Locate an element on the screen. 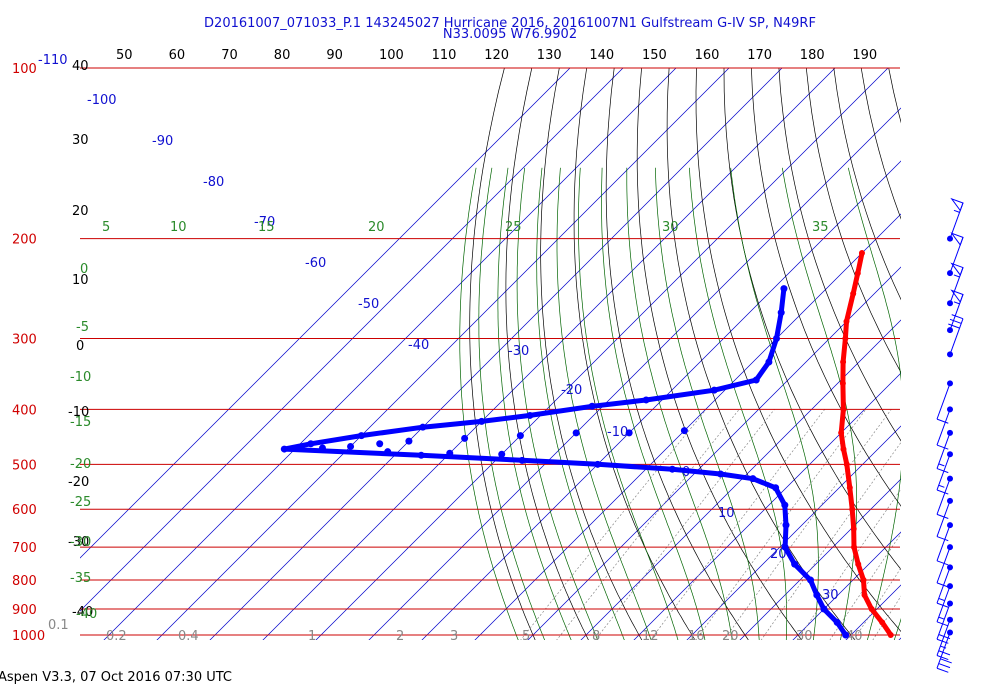 The image size is (1000, 700). isotherm-label: -70 is located at coordinates (264, 222).